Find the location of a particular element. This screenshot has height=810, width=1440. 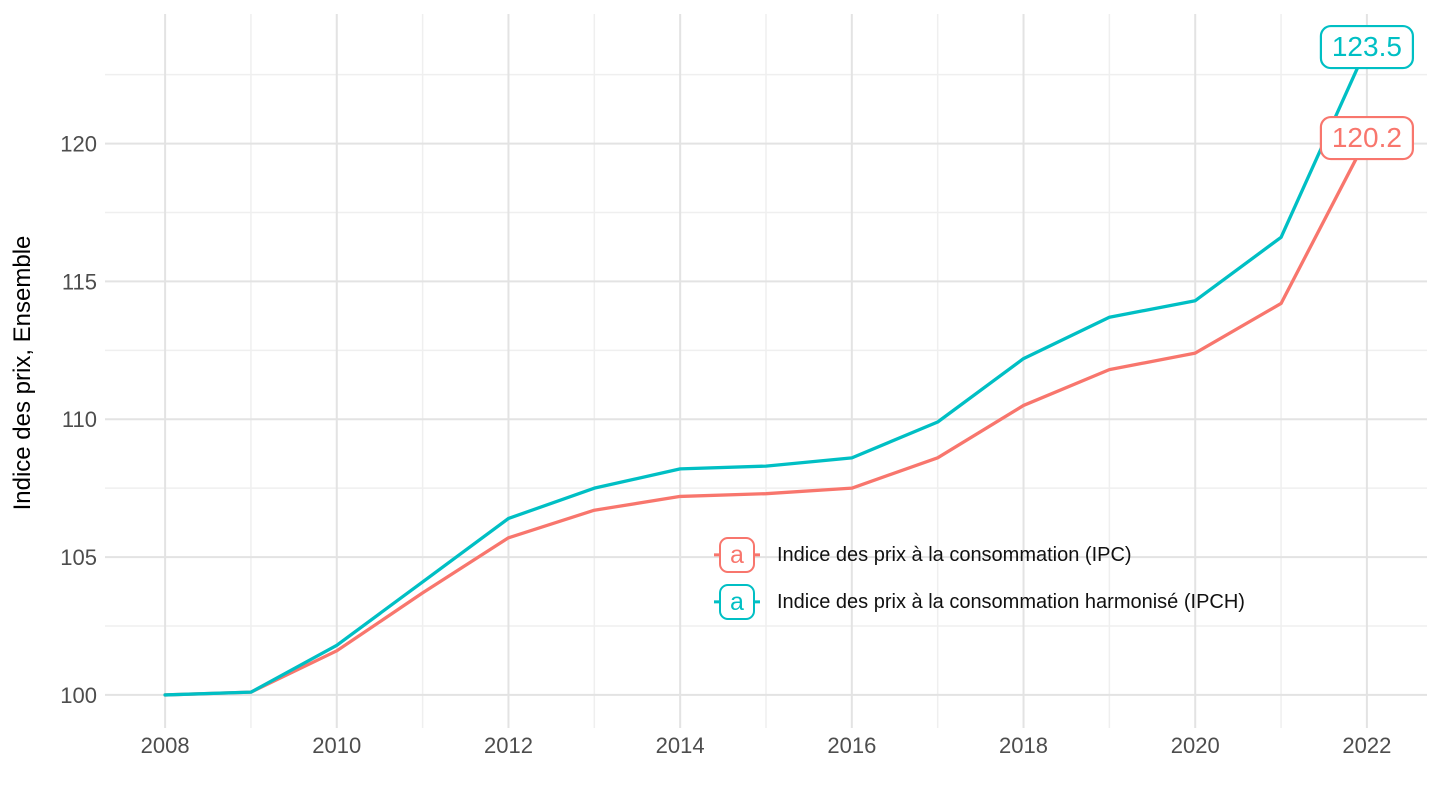

end-label-text-ipch: 123.5 is located at coordinates (1367, 46).